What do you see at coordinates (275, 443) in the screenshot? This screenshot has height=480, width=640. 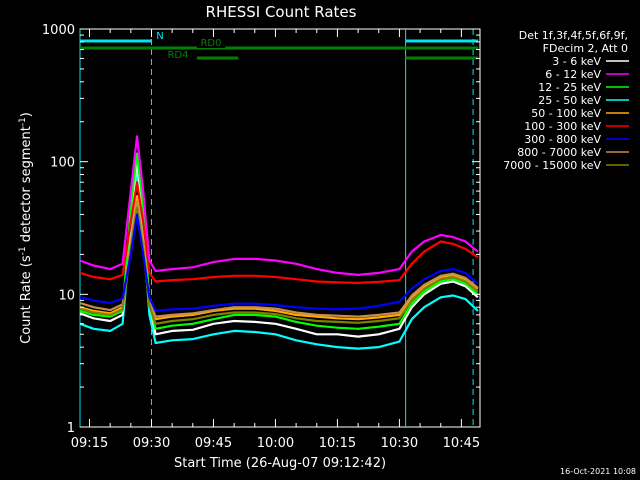 I see `x-tick-label: 10:00` at bounding box center [275, 443].